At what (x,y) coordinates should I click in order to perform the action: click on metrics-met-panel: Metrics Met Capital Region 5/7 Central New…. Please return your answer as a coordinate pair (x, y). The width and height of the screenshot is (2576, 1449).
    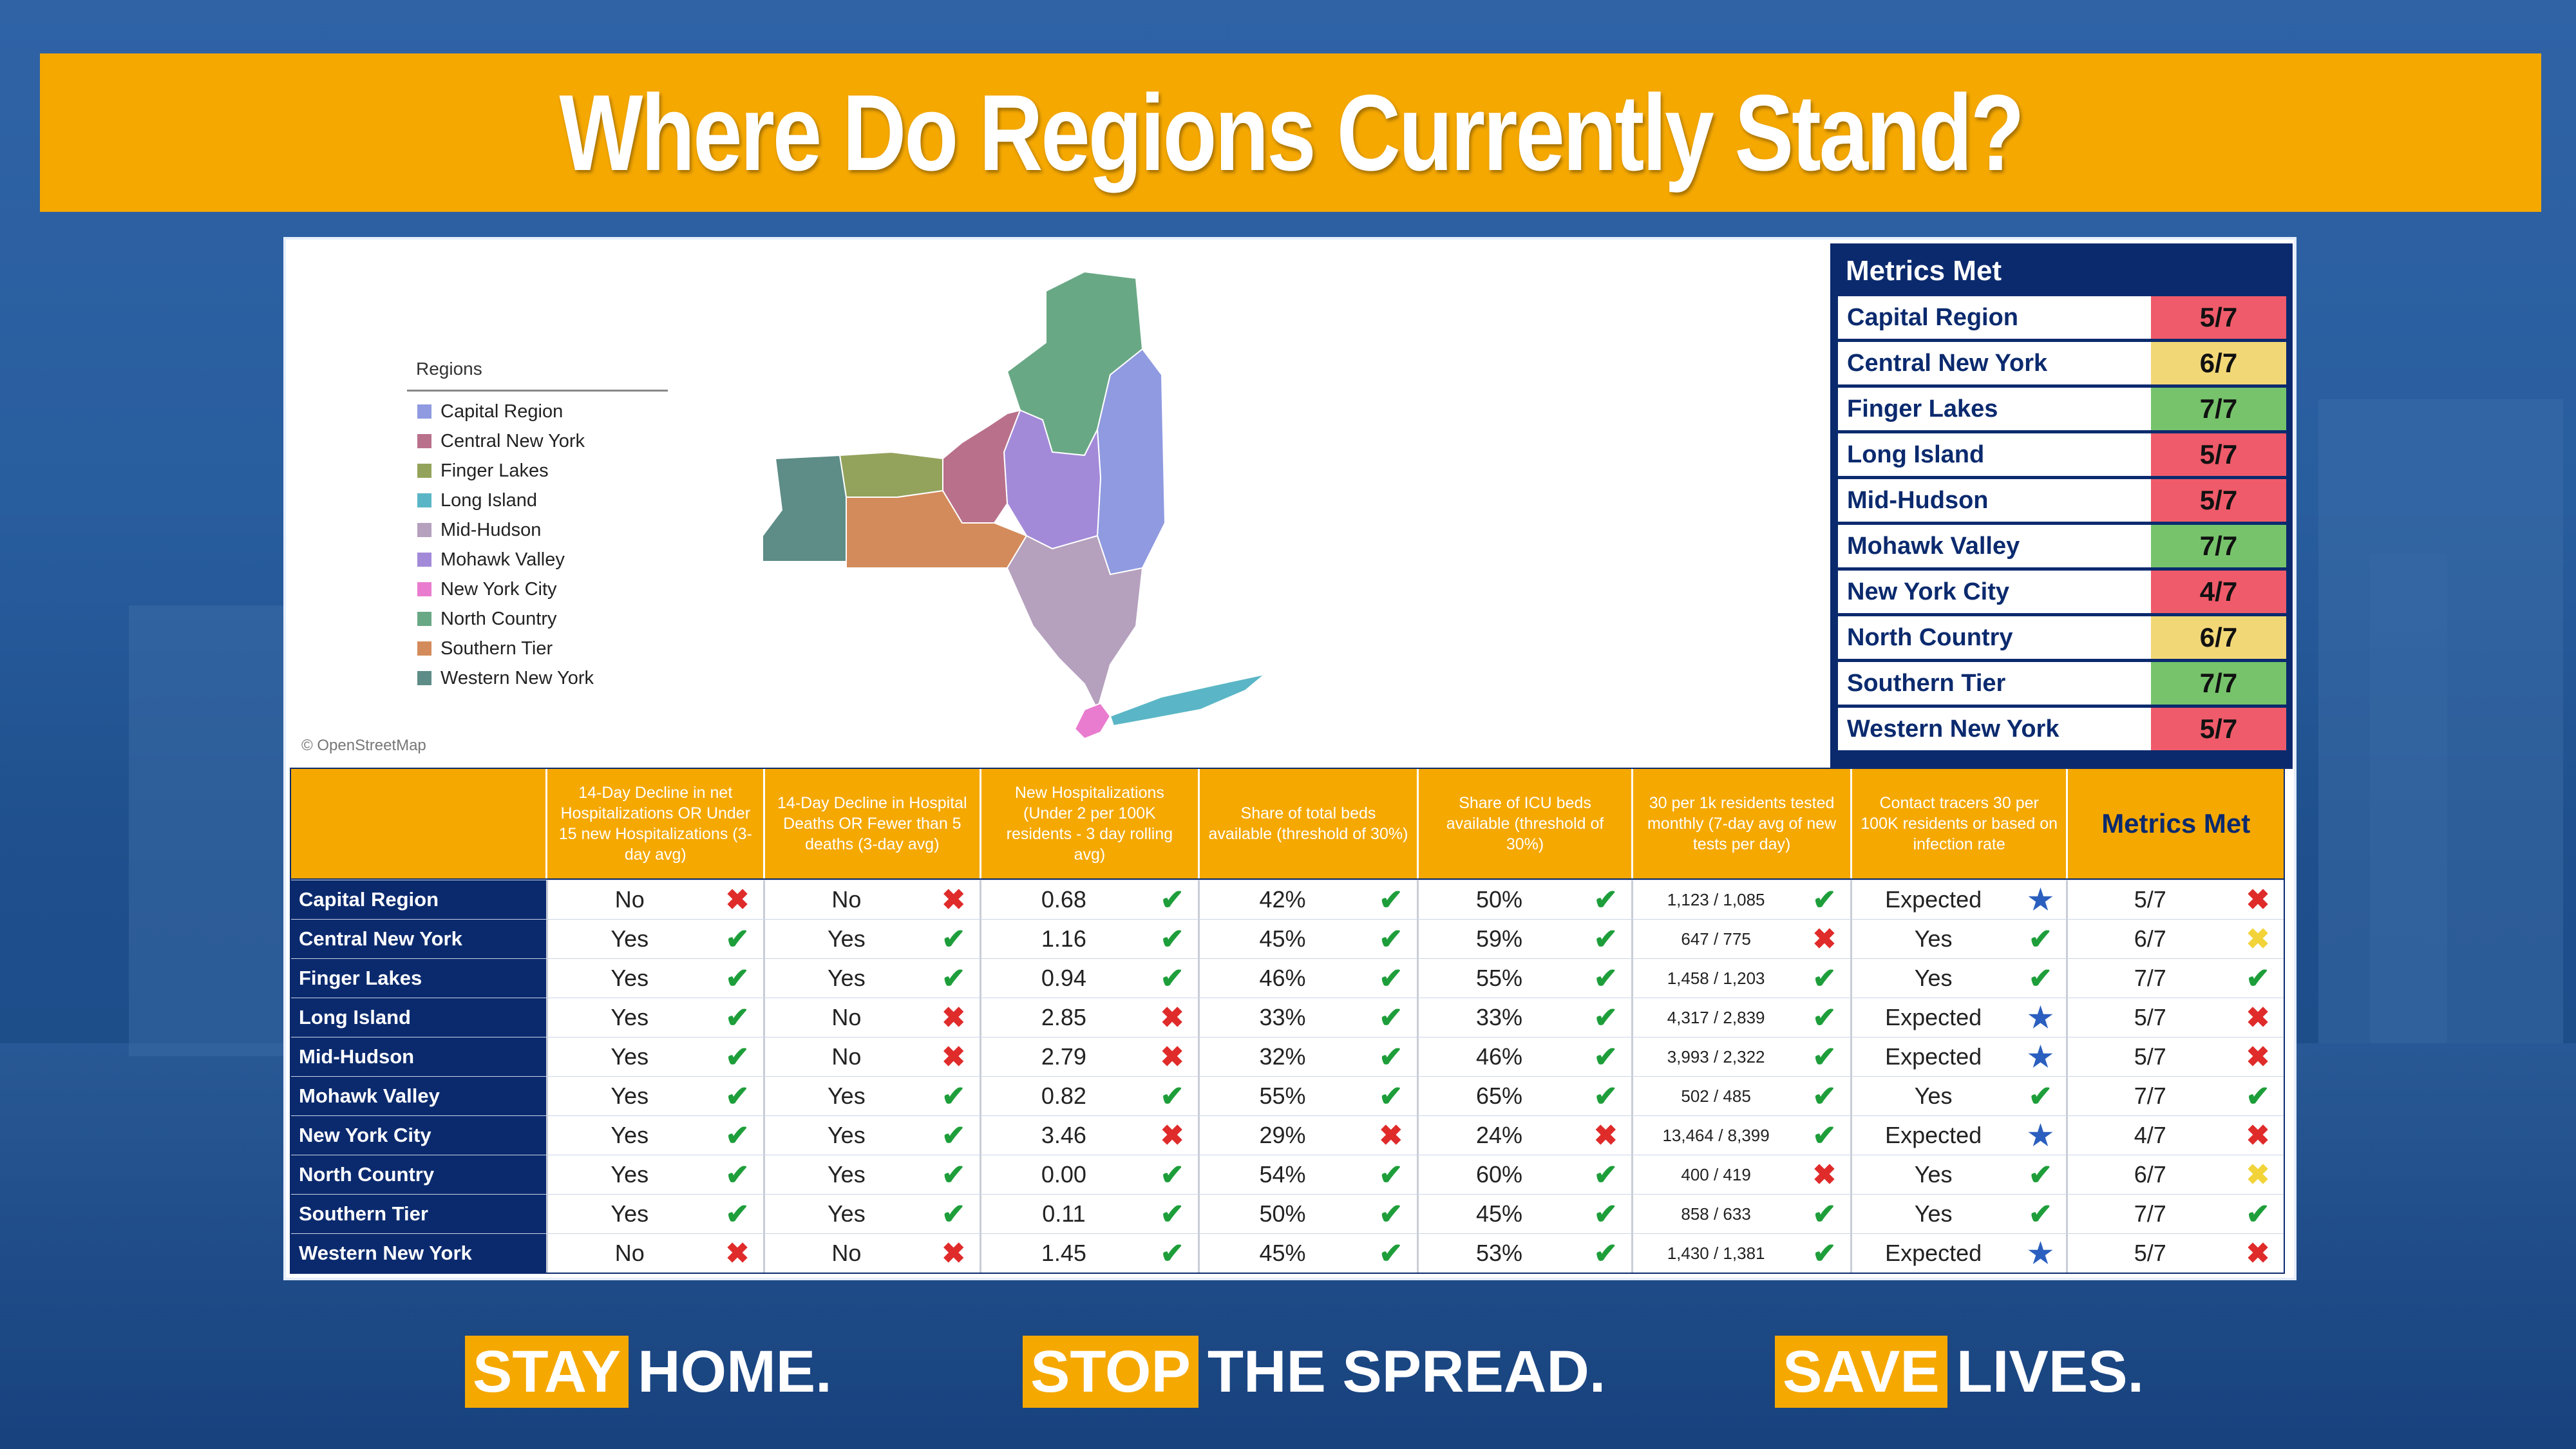
    Looking at the image, I should click on (2061, 506).